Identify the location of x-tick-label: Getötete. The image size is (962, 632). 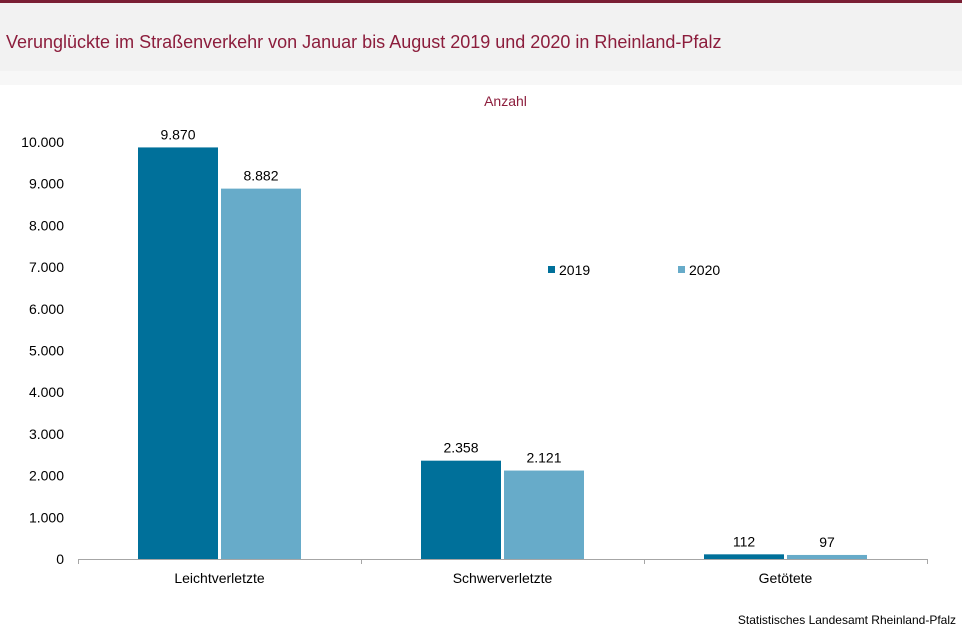
(786, 578).